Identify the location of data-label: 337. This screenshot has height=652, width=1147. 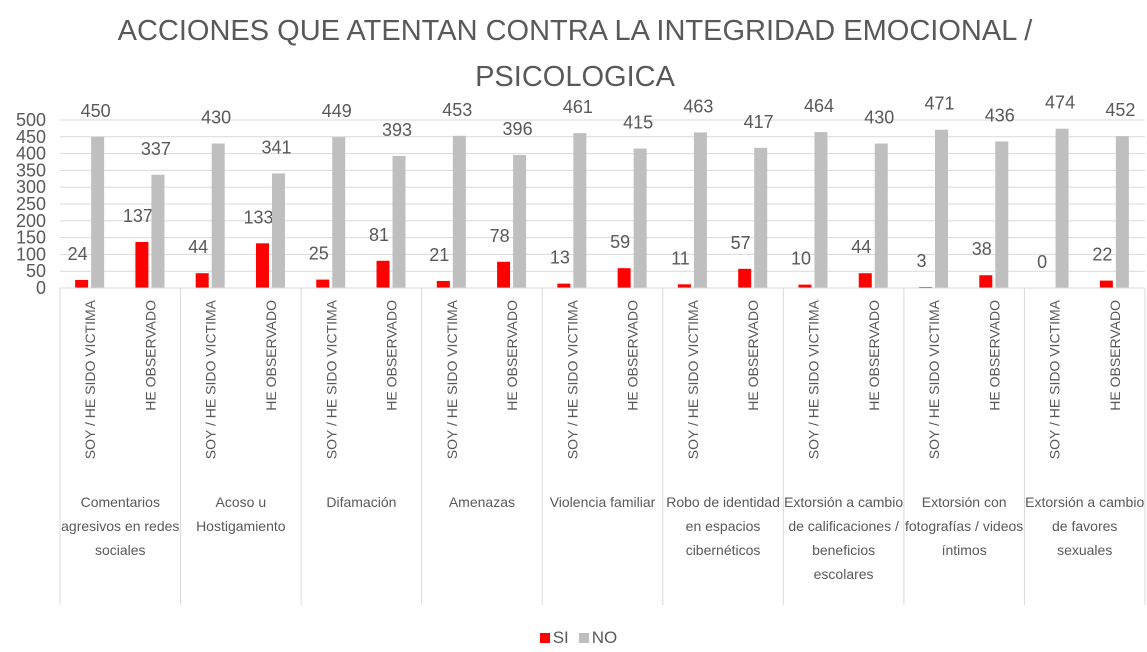
(156, 149).